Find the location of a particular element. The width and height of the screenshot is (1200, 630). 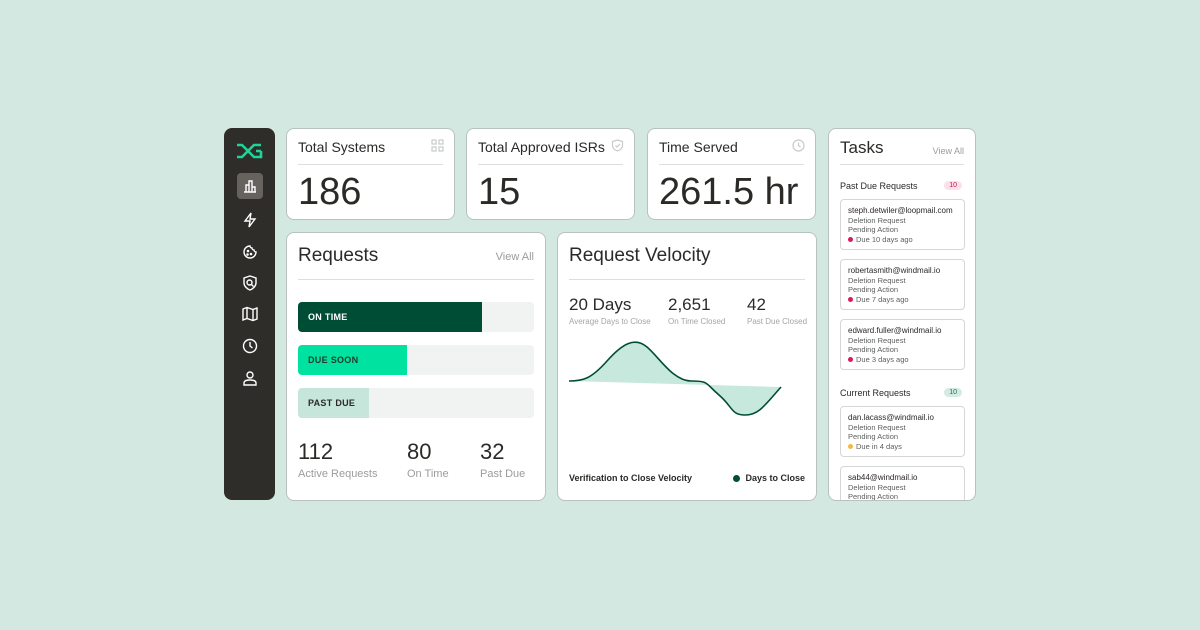

user-icon is located at coordinates (250, 378).